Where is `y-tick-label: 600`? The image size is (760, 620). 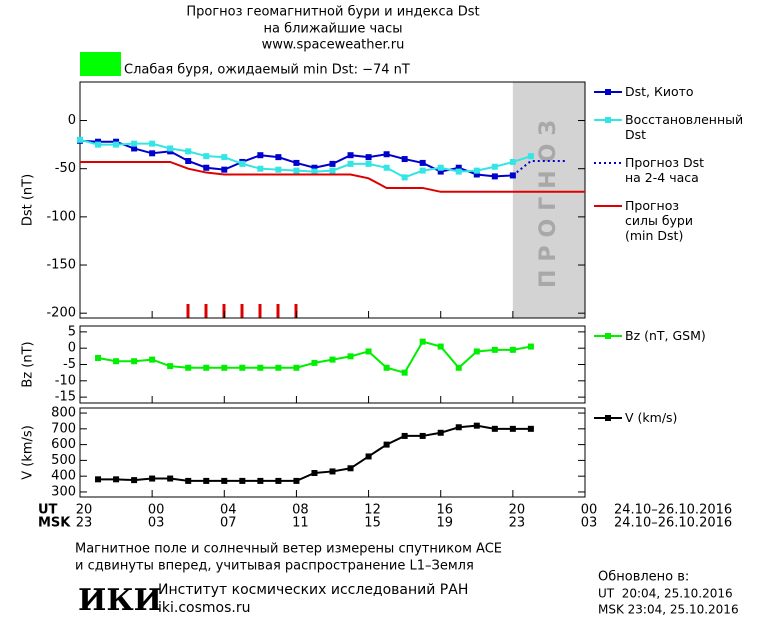
y-tick-label: 600 is located at coordinates (63, 444).